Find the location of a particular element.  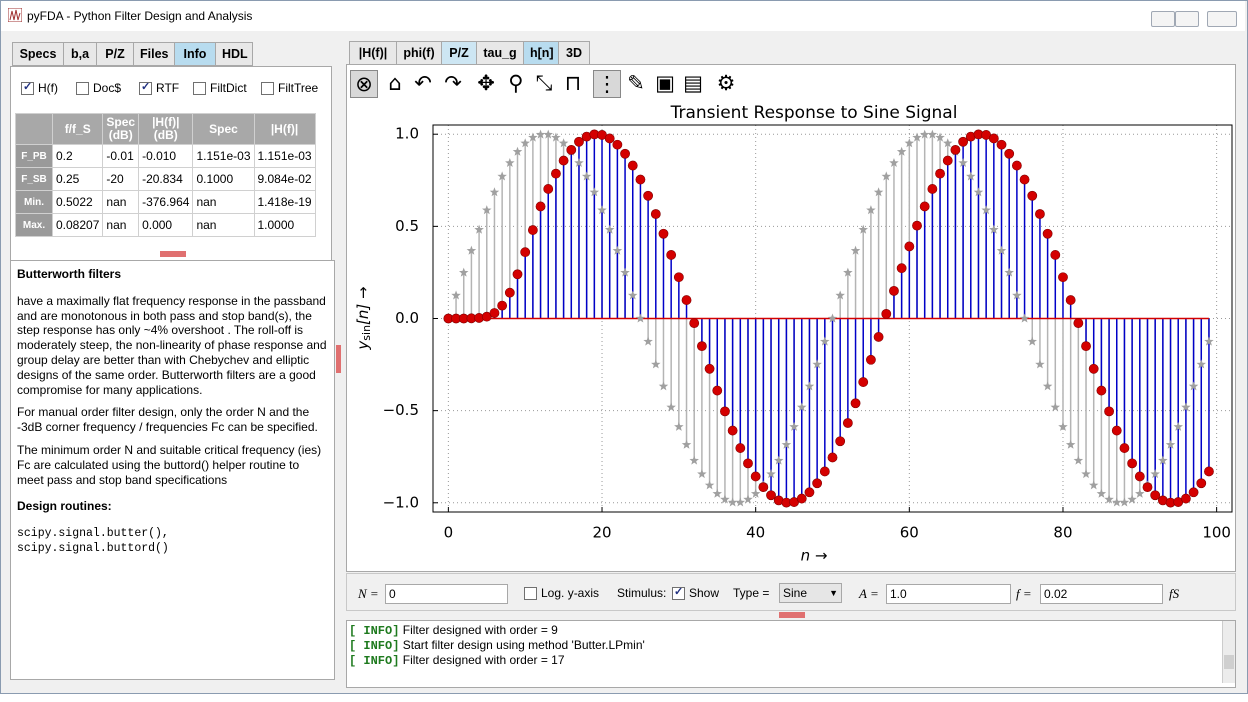

tool-button: ⚙ is located at coordinates (726, 83).